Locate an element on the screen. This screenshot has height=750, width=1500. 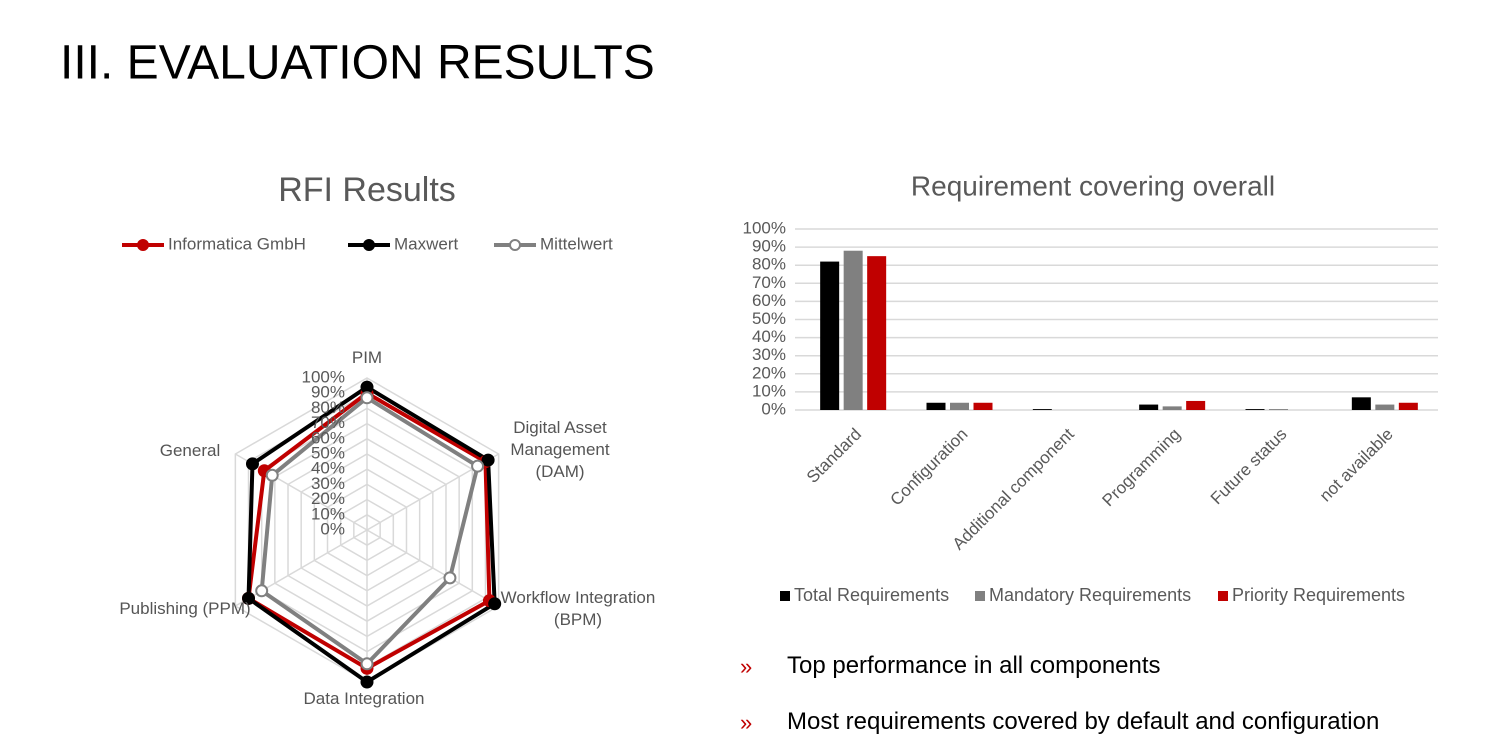
chart-title: RFI Results is located at coordinates (367, 190).